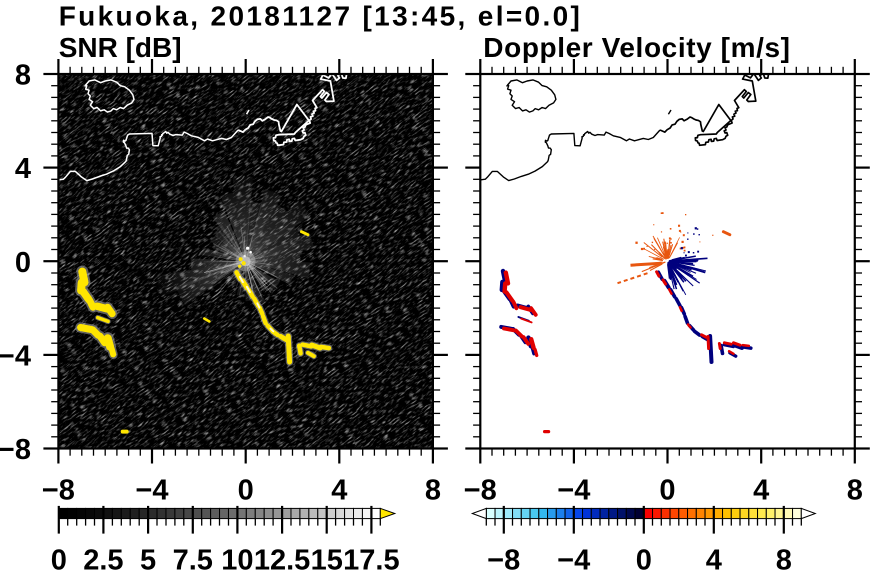 Image resolution: width=870 pixels, height=570 pixels. Describe the element at coordinates (103, 557) in the screenshot. I see `svg-text: 2.5` at that location.